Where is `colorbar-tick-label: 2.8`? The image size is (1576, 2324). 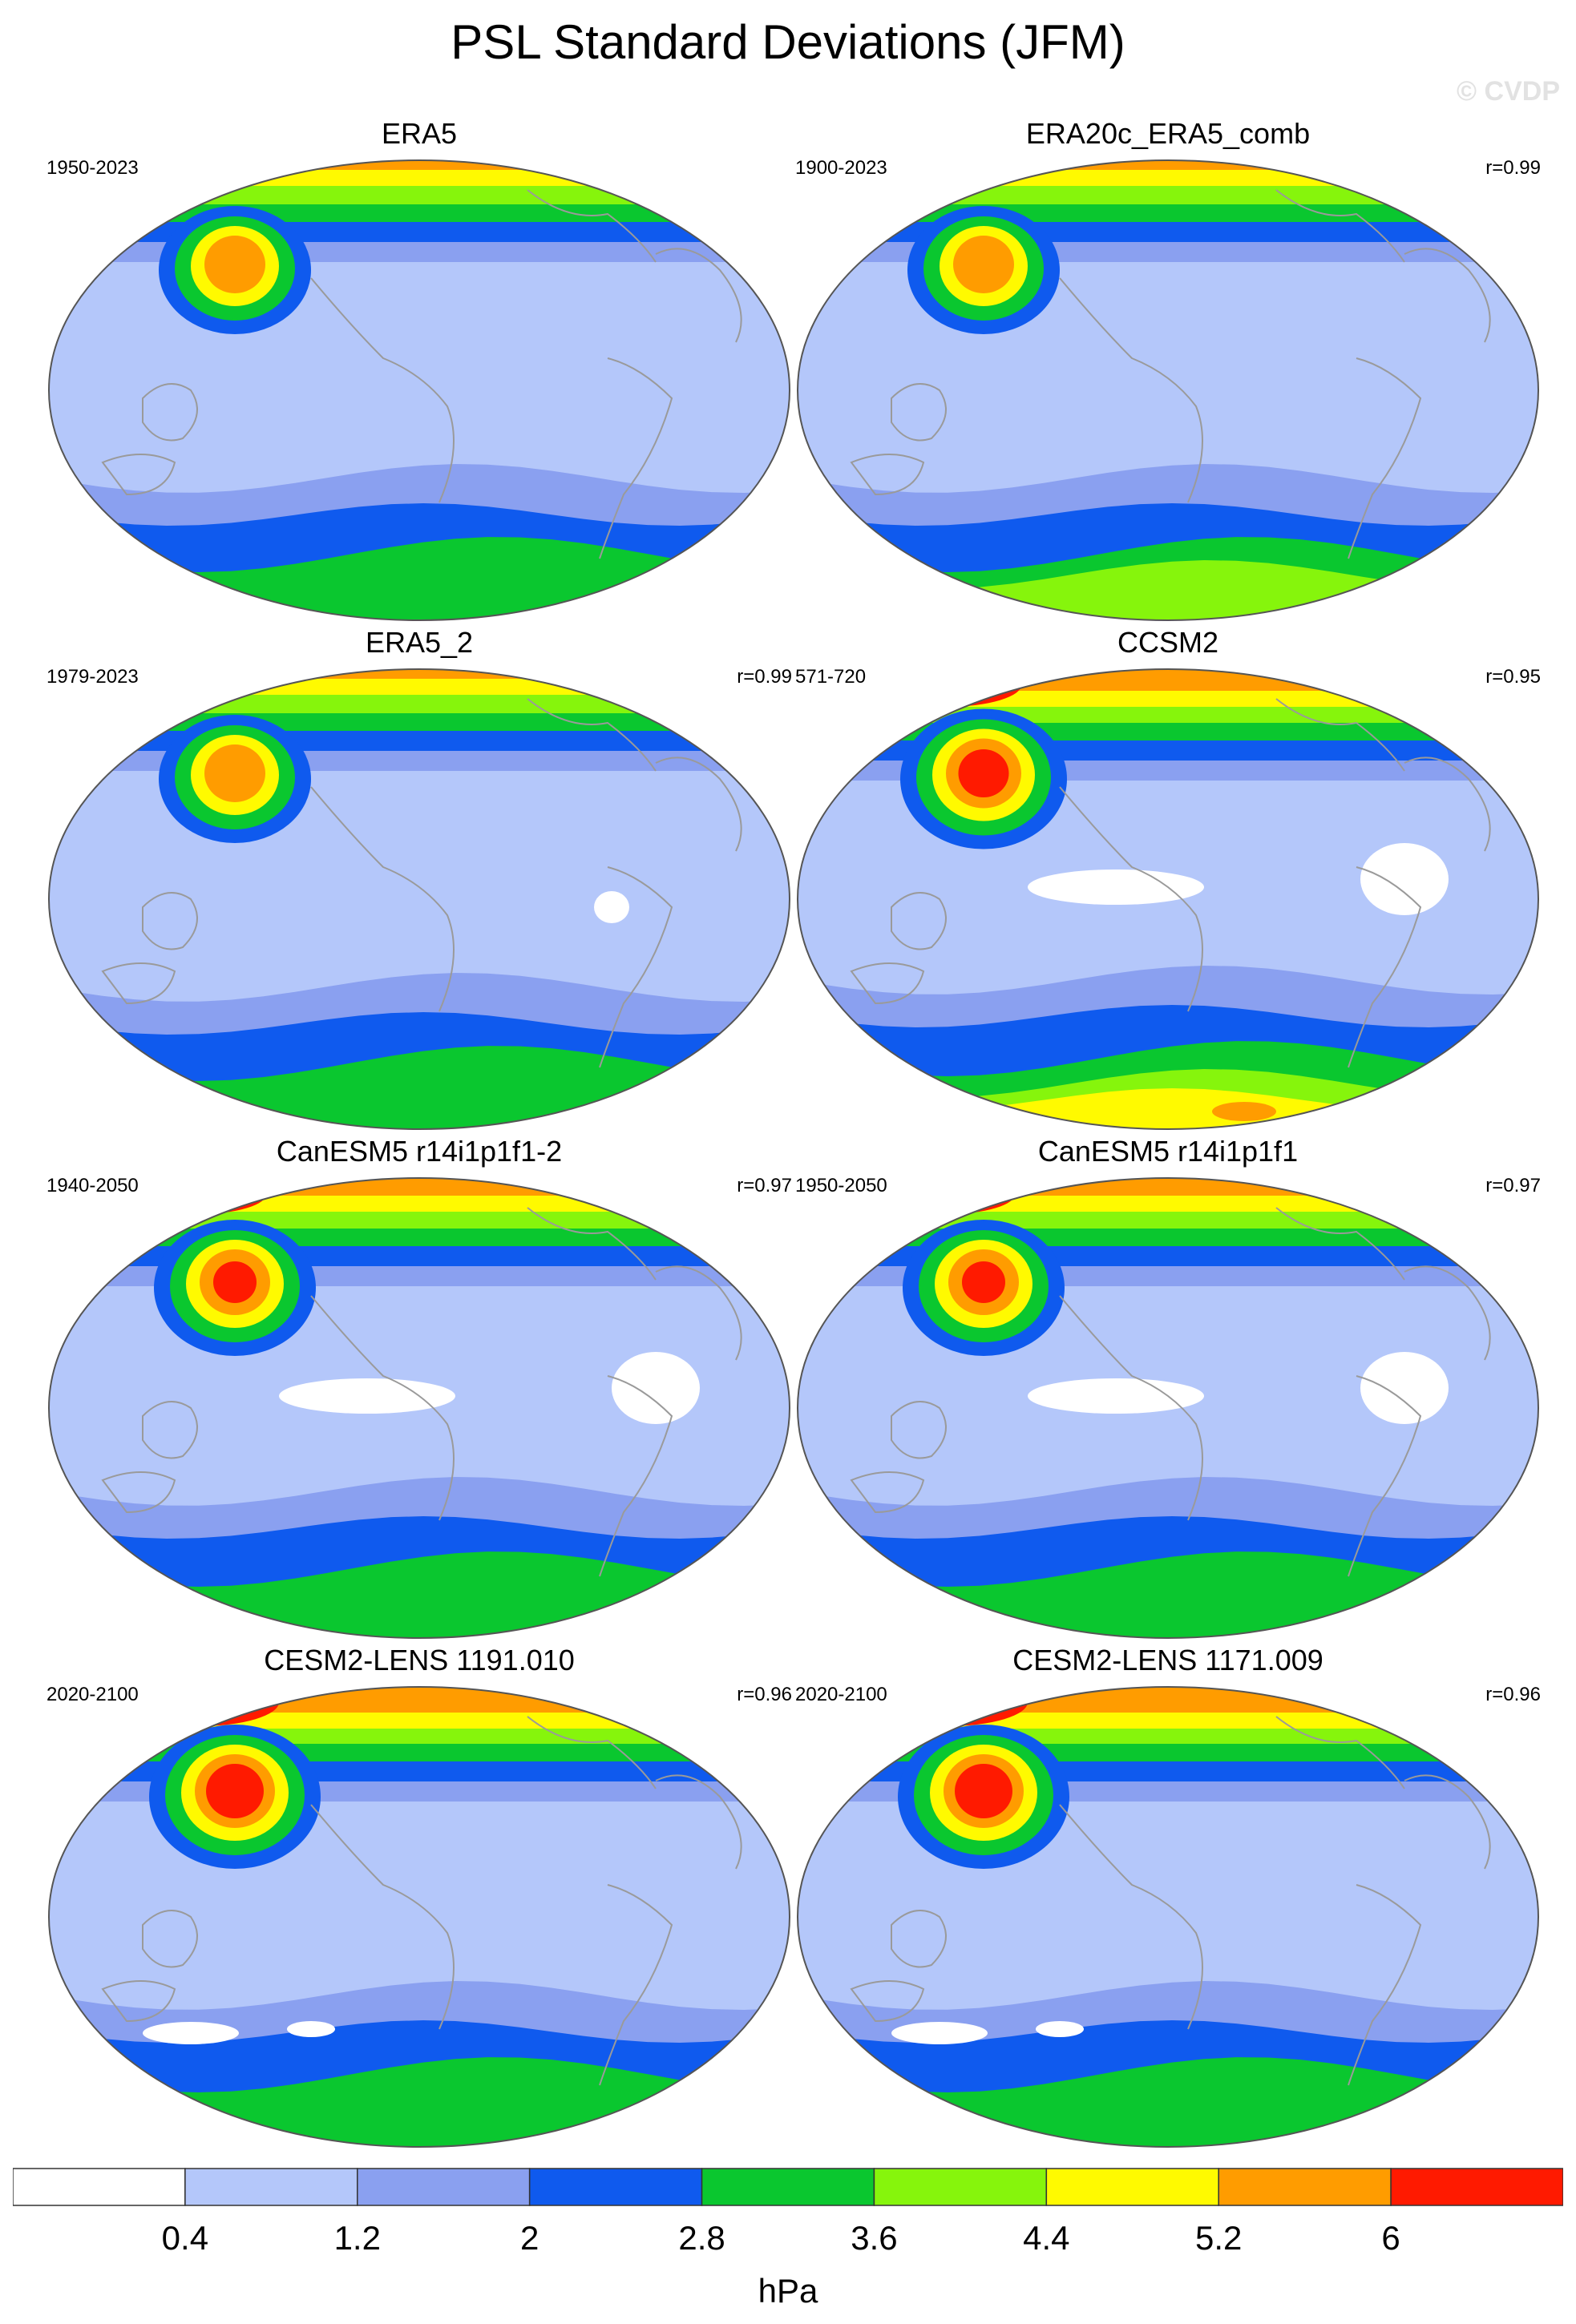
colorbar-tick-label: 2.8 is located at coordinates (701, 2238).